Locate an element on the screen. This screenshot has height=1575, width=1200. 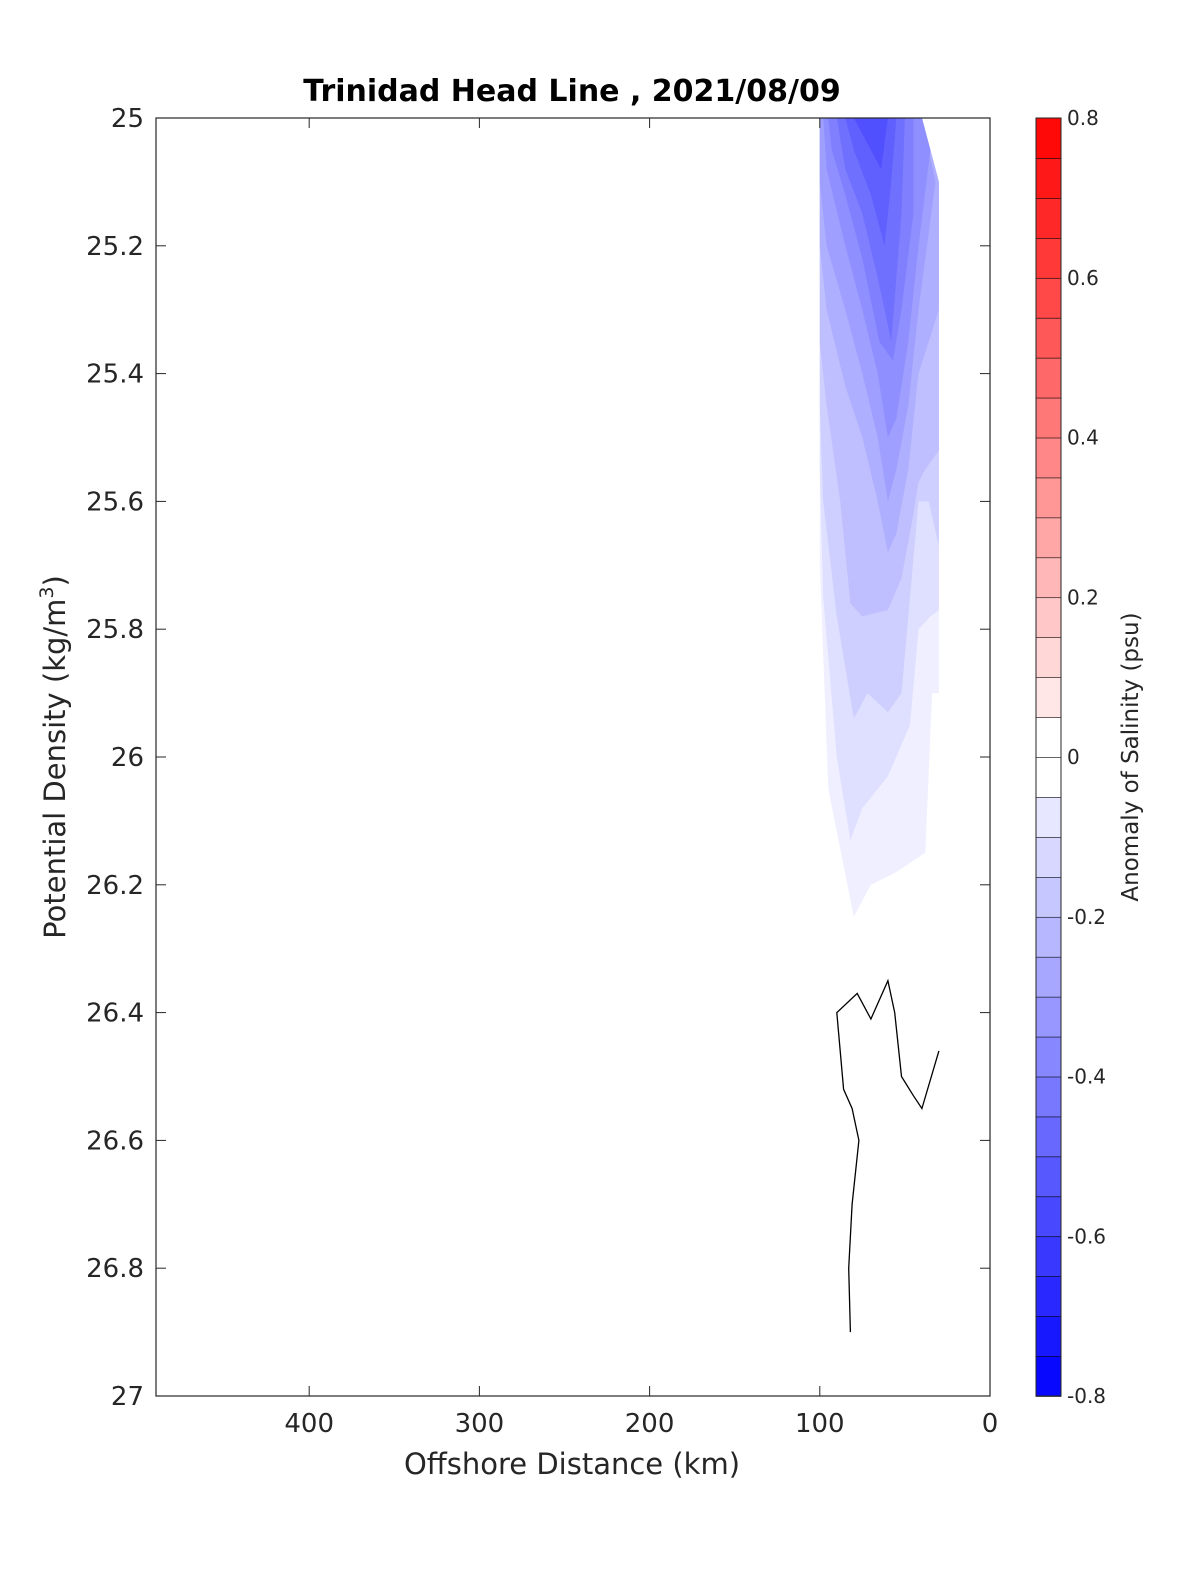
x-tick-label: 300 is located at coordinates (480, 1424).